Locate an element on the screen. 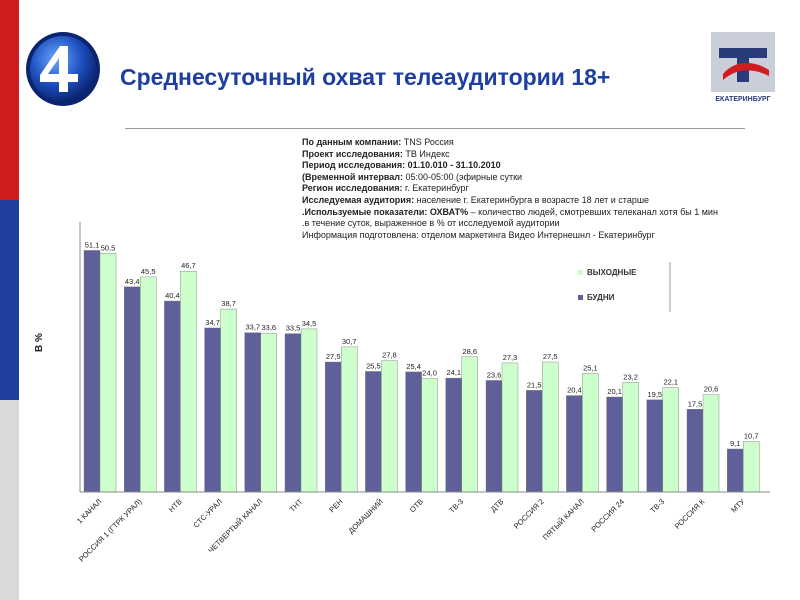  data-label: 9,1 is located at coordinates (735, 443).